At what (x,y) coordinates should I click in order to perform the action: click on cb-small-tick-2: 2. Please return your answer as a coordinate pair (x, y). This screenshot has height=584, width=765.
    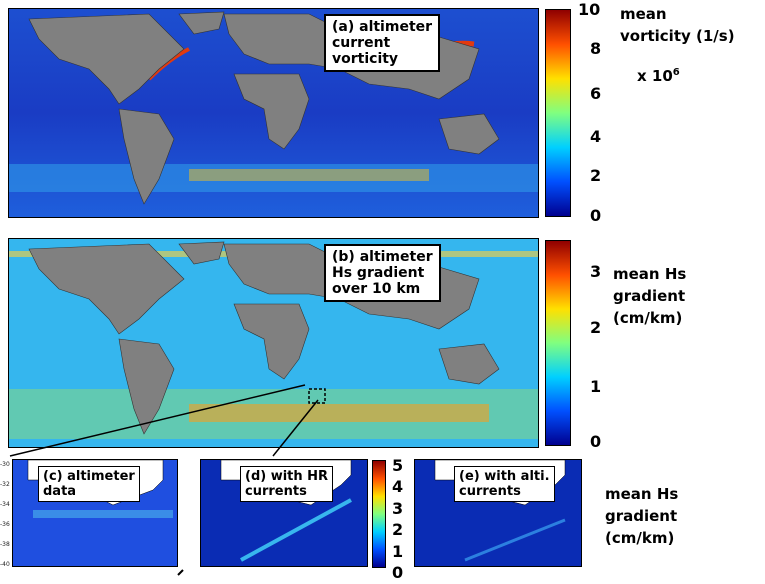
    Looking at the image, I should click on (398, 529).